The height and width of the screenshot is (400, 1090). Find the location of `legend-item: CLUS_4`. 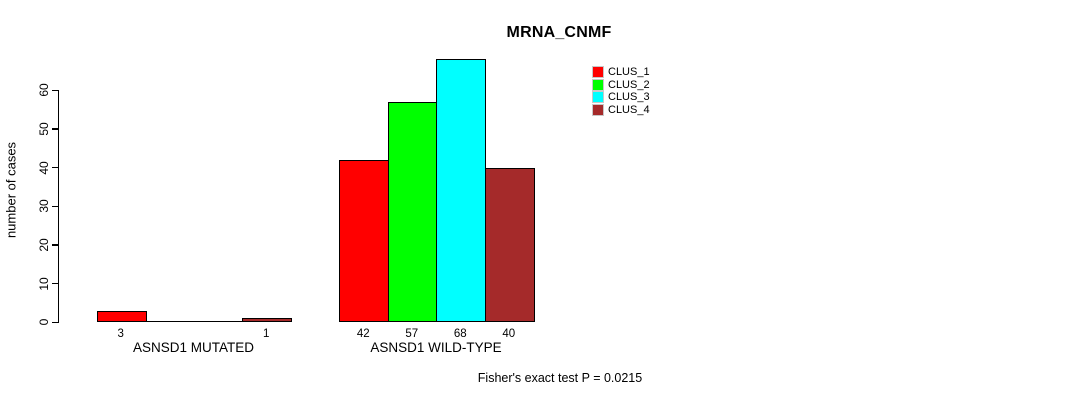

legend-item: CLUS_4 is located at coordinates (621, 110).